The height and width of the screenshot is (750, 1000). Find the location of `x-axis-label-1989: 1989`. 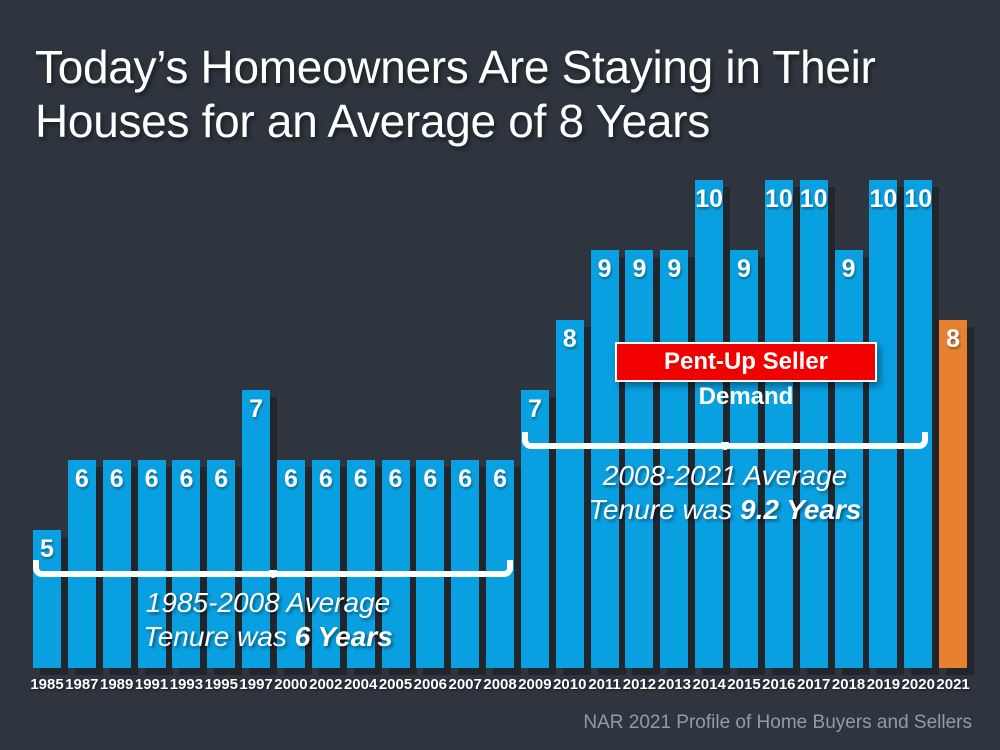

x-axis-label-1989: 1989 is located at coordinates (117, 684).